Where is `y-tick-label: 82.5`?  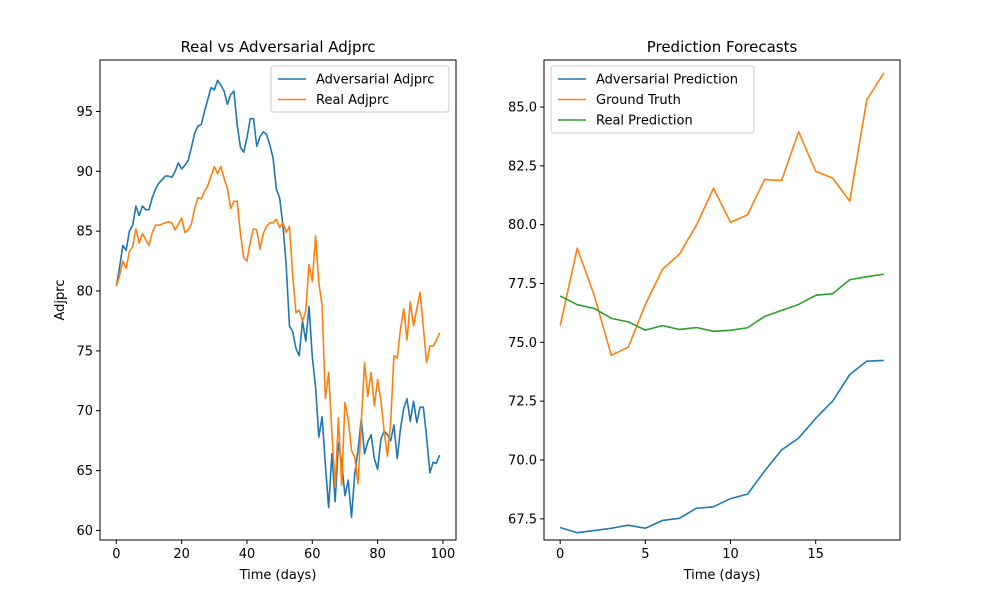
y-tick-label: 82.5 is located at coordinates (522, 166).